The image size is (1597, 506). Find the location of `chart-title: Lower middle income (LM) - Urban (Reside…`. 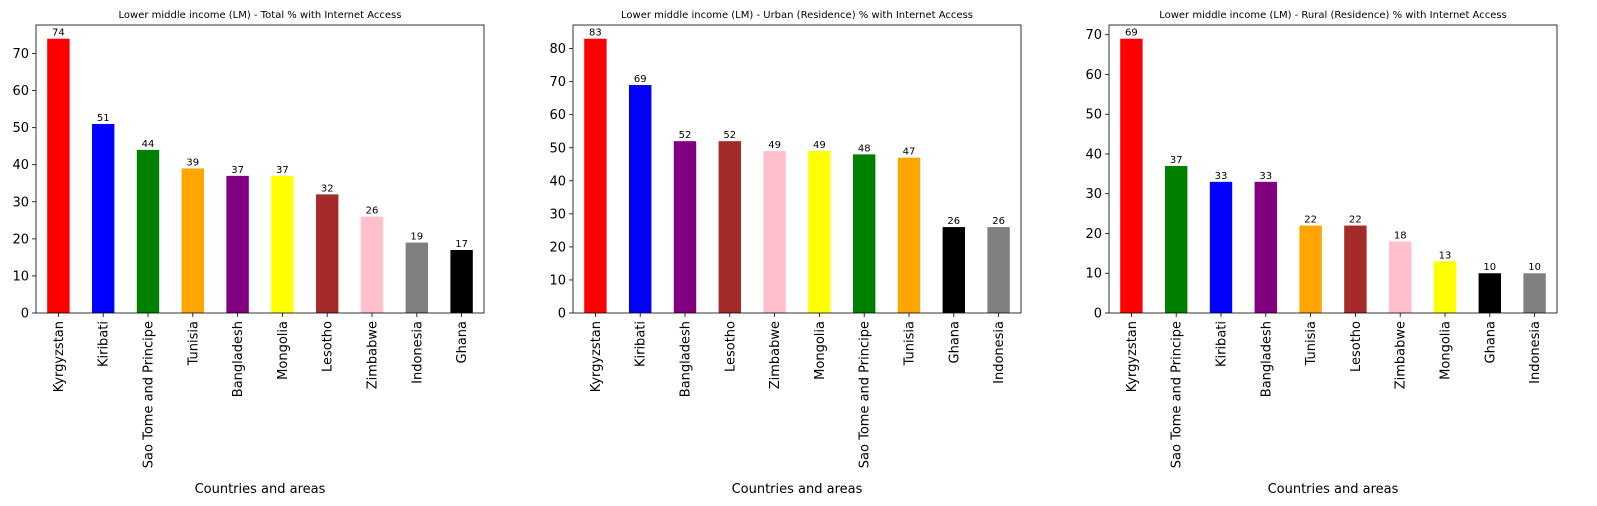

chart-title: Lower middle income (LM) - Urban (Reside… is located at coordinates (797, 15).